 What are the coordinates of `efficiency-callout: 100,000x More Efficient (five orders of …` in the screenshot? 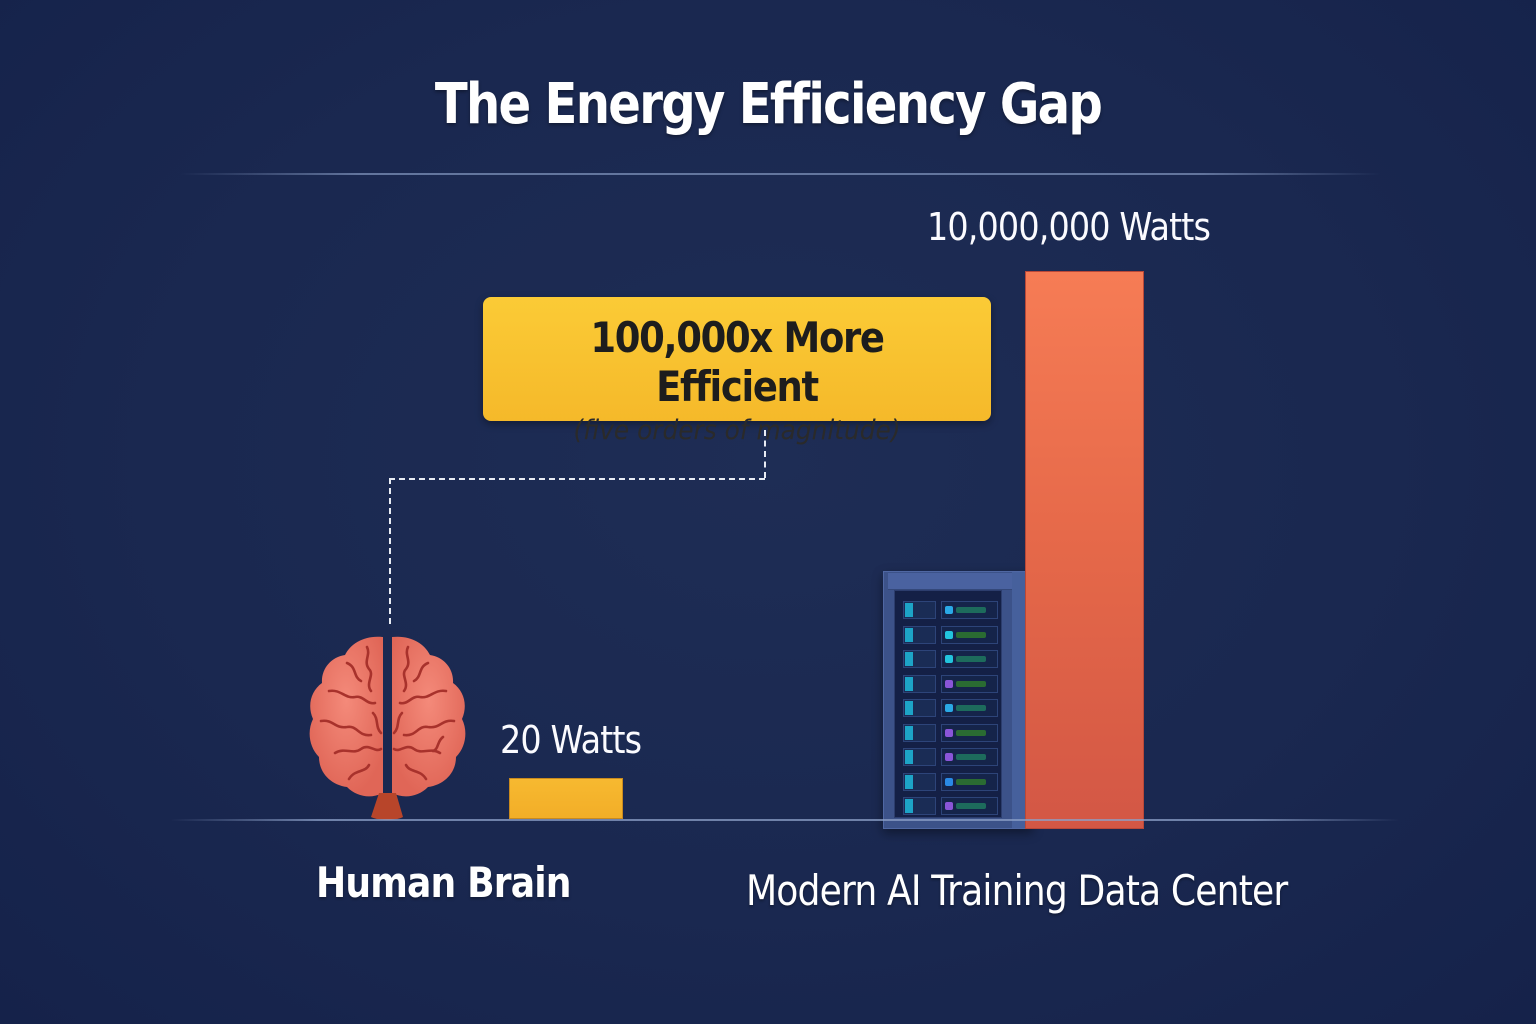 It's located at (737, 371).